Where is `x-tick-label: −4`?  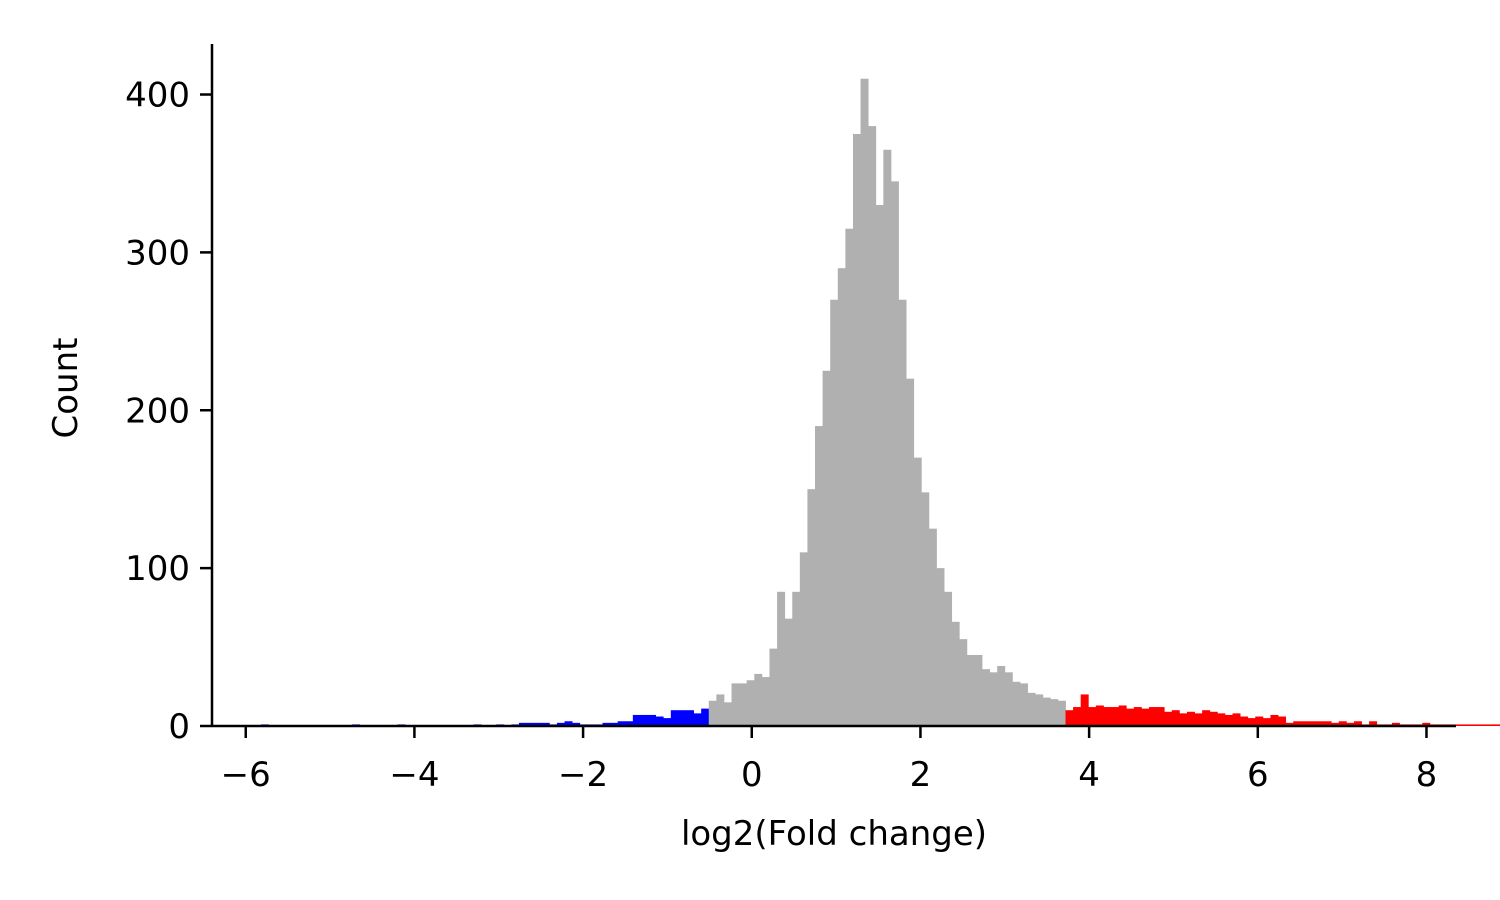 x-tick-label: −4 is located at coordinates (414, 775).